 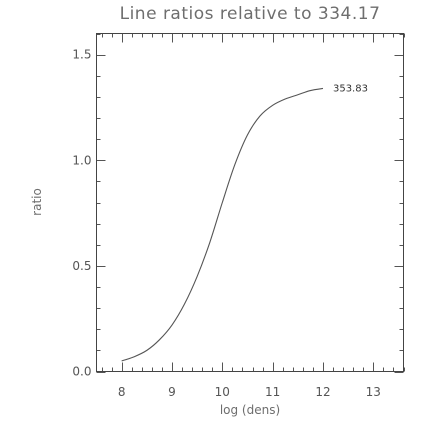 I want to click on x-tick-label: 9, so click(x=172, y=392).